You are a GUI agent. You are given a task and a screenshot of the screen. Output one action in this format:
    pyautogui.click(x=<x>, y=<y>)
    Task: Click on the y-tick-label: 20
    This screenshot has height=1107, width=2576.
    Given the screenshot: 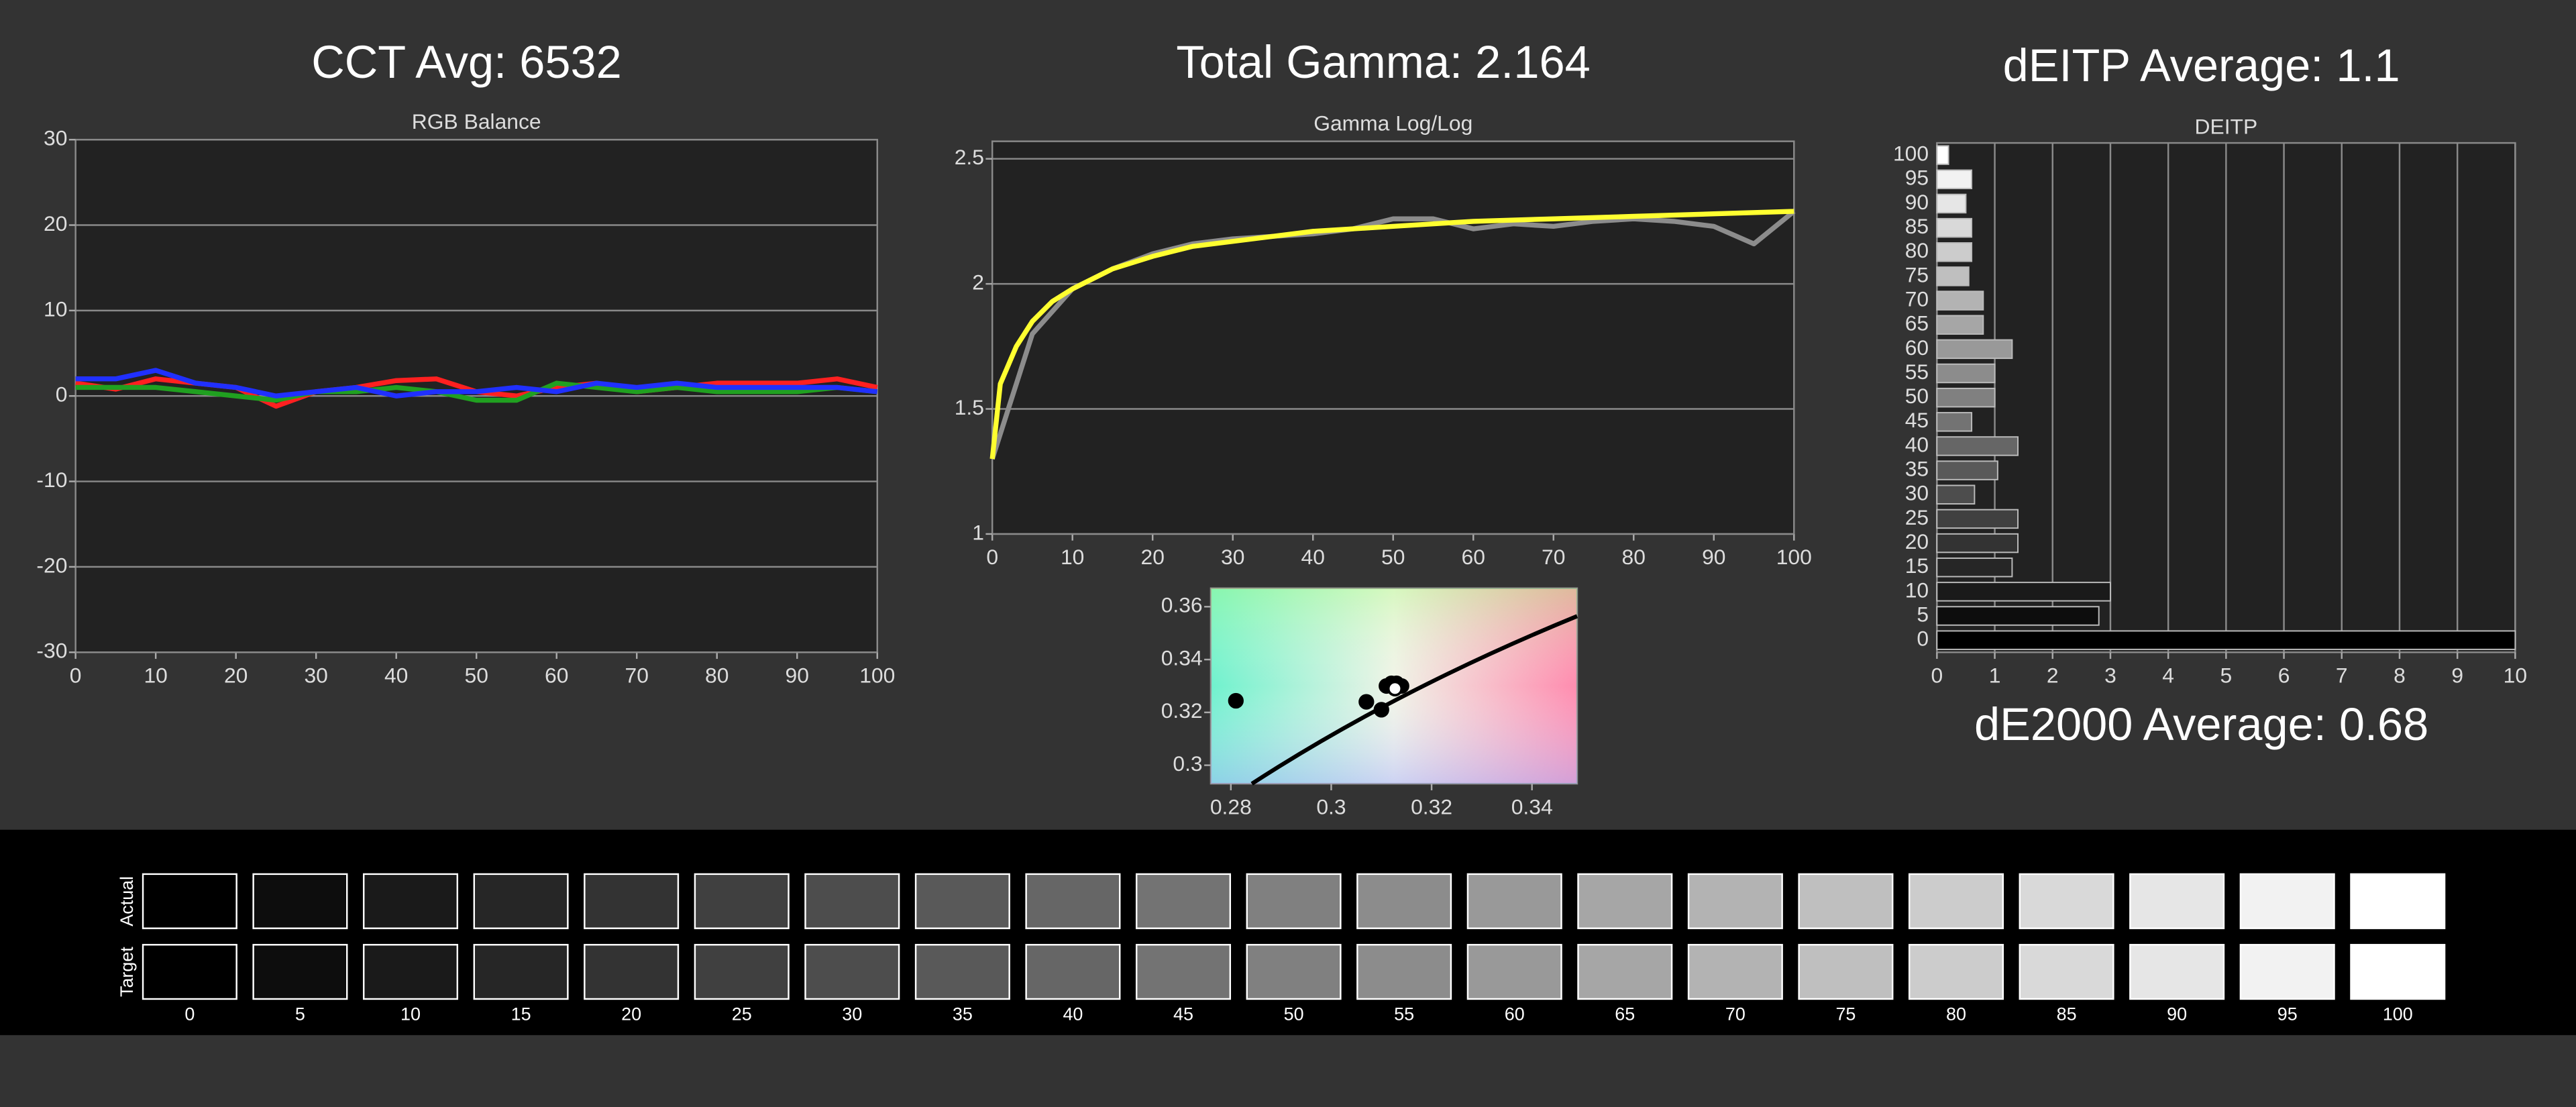 What is the action you would take?
    pyautogui.click(x=55, y=223)
    